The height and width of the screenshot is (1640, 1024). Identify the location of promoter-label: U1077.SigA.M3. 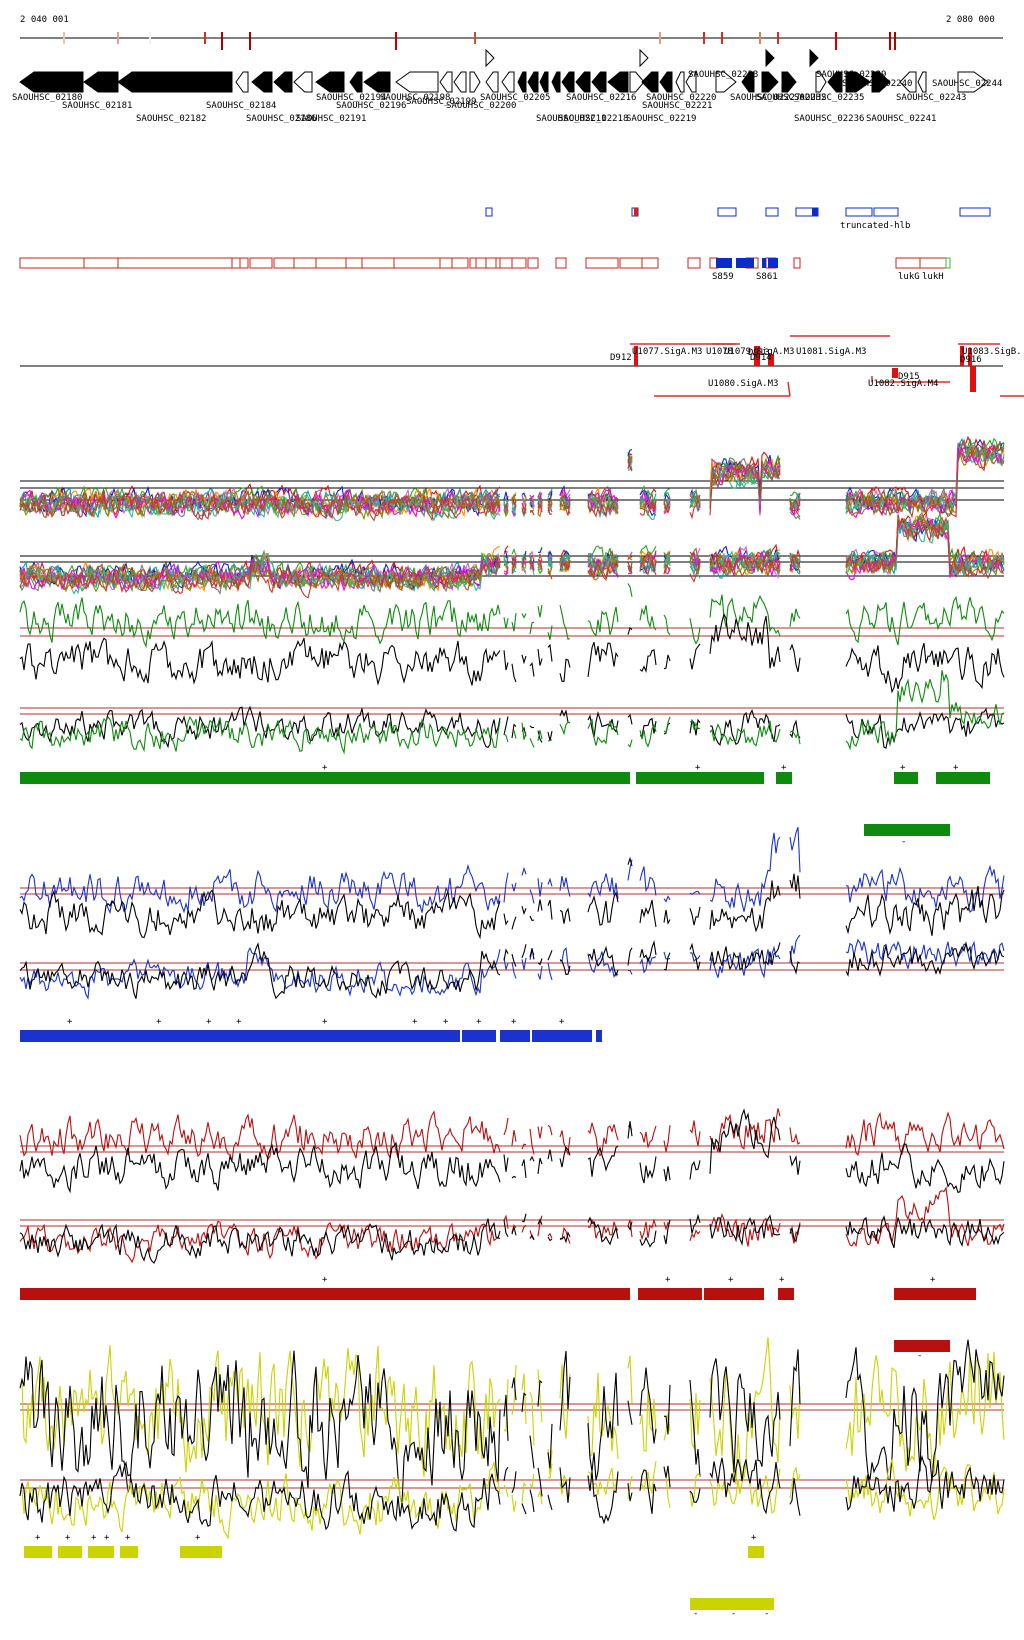
(667, 352).